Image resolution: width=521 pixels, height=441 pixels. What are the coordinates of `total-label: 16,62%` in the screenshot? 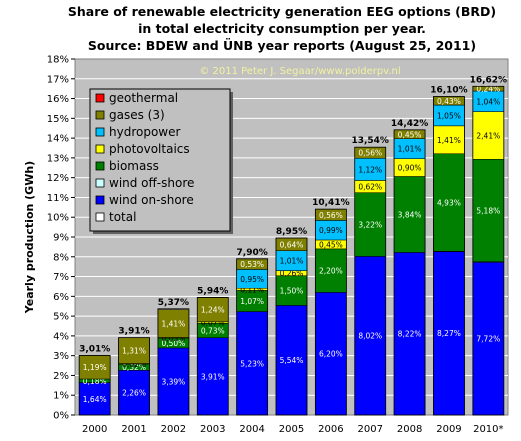 It's located at (489, 80).